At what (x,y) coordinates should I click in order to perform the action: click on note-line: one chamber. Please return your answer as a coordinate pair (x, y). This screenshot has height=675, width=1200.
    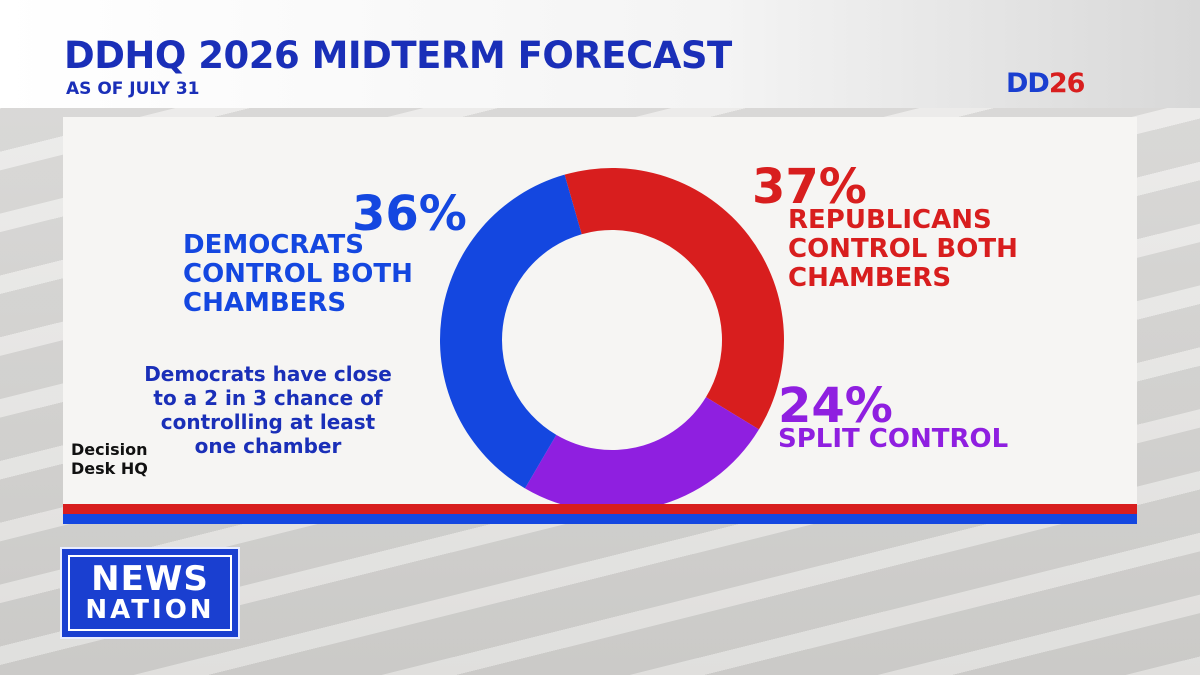
    Looking at the image, I should click on (268, 446).